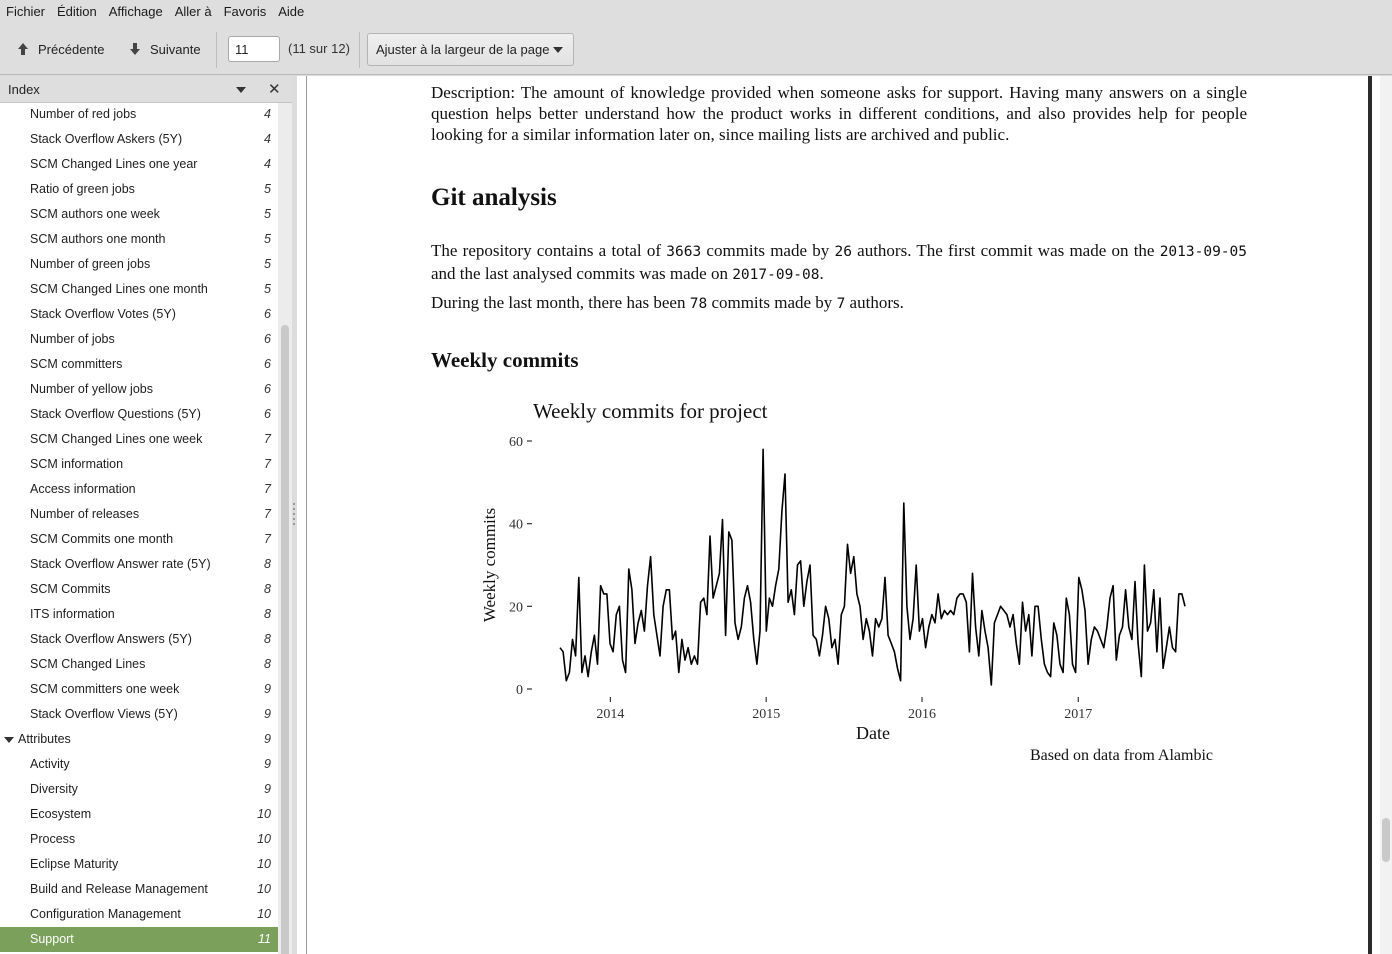 The width and height of the screenshot is (1392, 954). What do you see at coordinates (139, 164) in the screenshot?
I see `index-item: SCM Changed Lines one year 4` at bounding box center [139, 164].